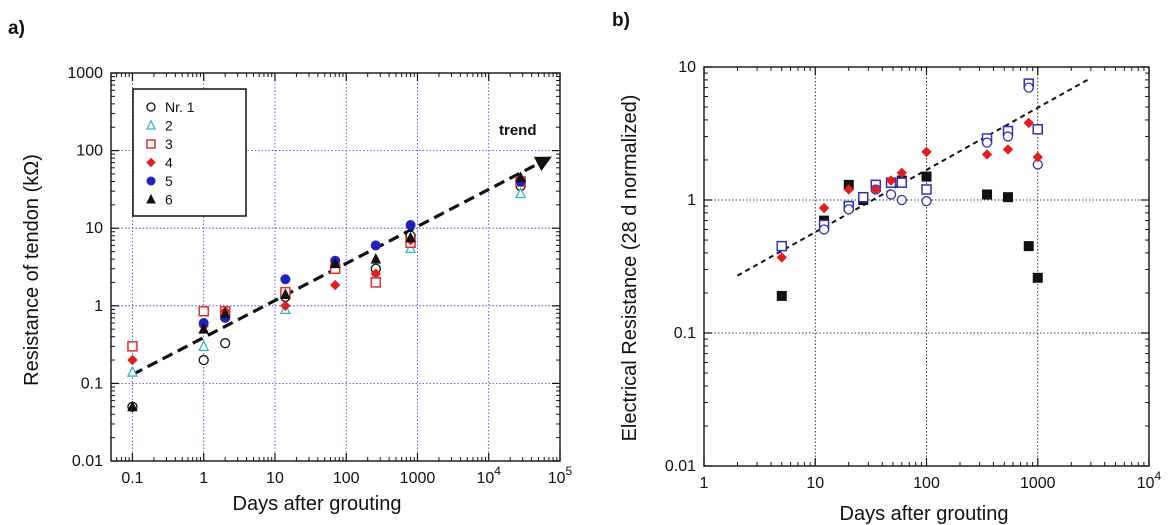 The image size is (1172, 525). I want to click on x-tick-label: 0.1, so click(132, 478).